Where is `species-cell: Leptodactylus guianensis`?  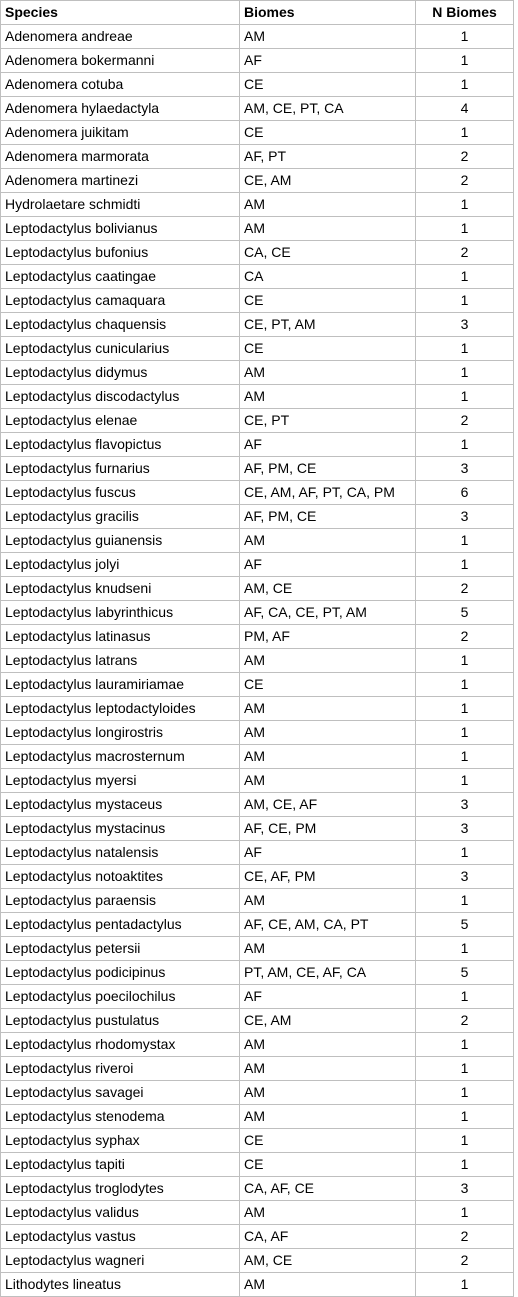
species-cell: Leptodactylus guianensis is located at coordinates (120, 540).